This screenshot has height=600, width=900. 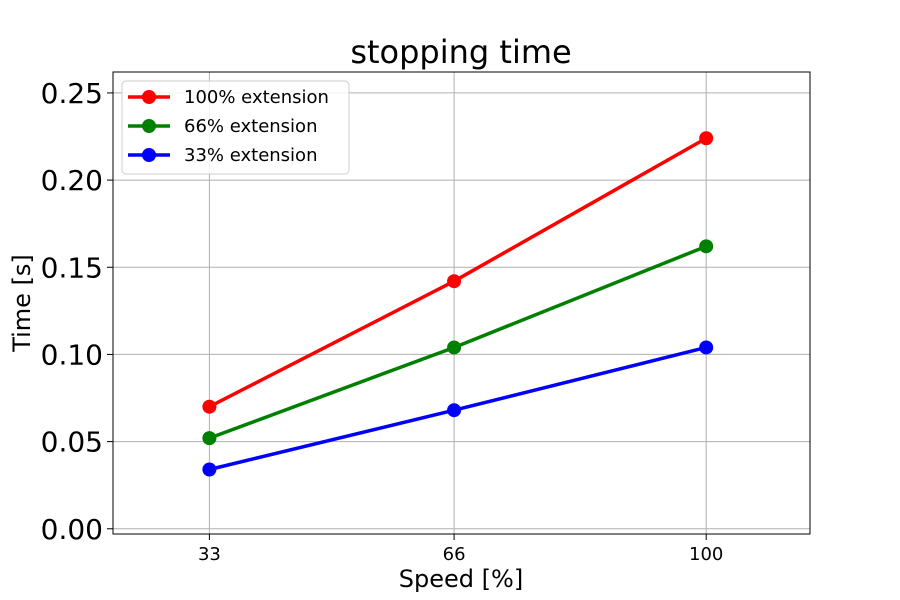 I want to click on legend-label-33-extension: 33% extension, so click(x=250, y=155).